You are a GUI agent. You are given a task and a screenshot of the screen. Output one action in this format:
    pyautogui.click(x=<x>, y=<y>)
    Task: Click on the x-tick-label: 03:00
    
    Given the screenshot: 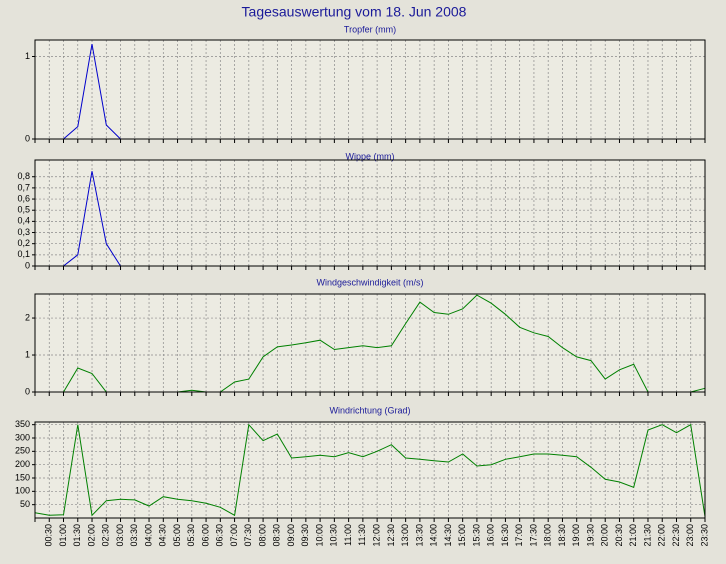 What is the action you would take?
    pyautogui.click(x=120, y=535)
    